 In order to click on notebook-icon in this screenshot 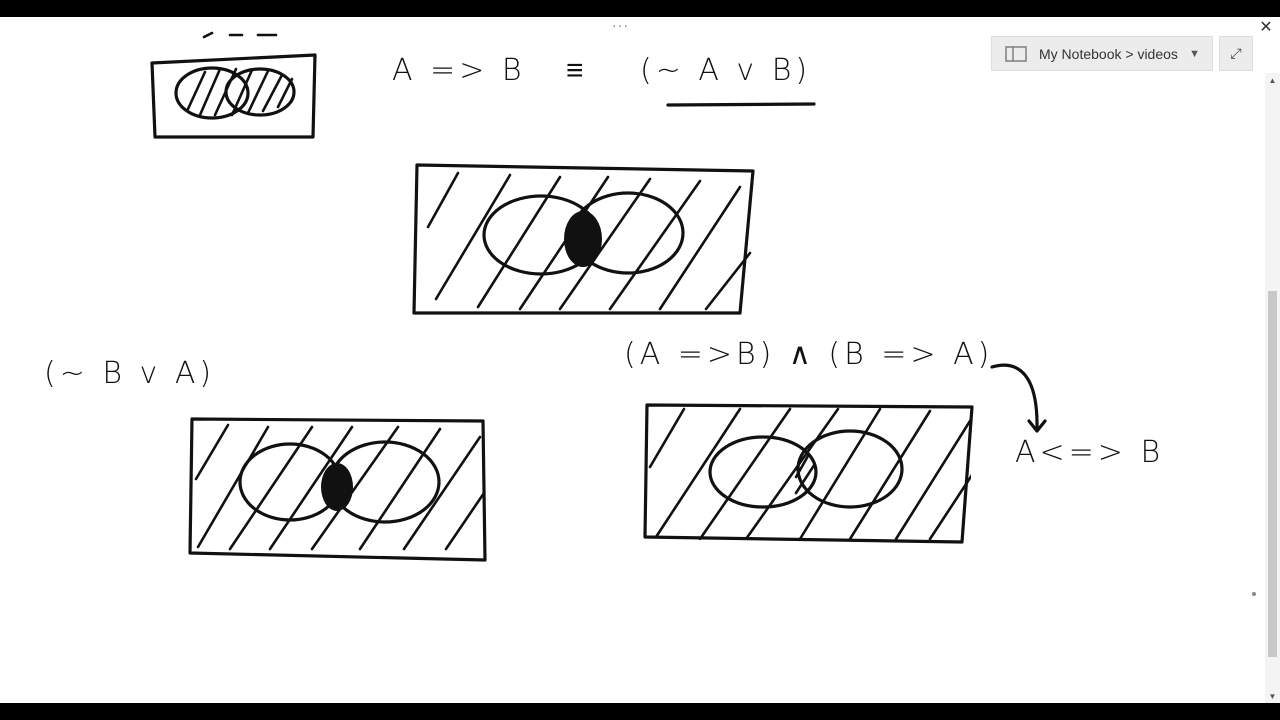, I will do `click(1016, 53)`.